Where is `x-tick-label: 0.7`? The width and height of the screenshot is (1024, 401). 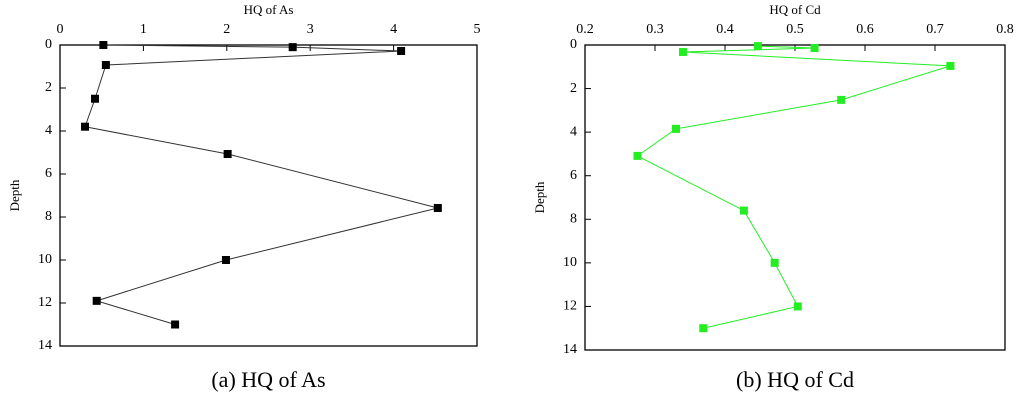
x-tick-label: 0.7 is located at coordinates (935, 29).